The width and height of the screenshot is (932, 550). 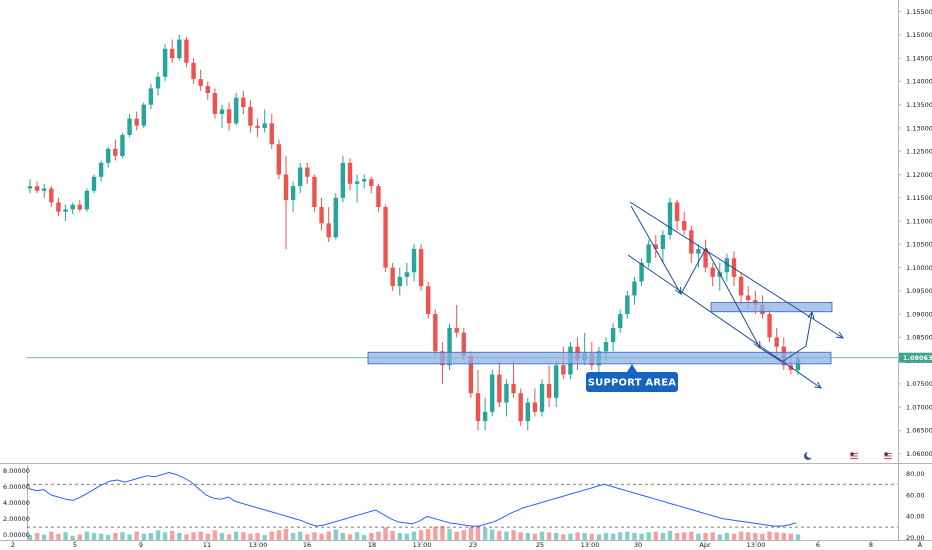 I want to click on oscillator-right-tick-label: 40.00, so click(x=915, y=517).